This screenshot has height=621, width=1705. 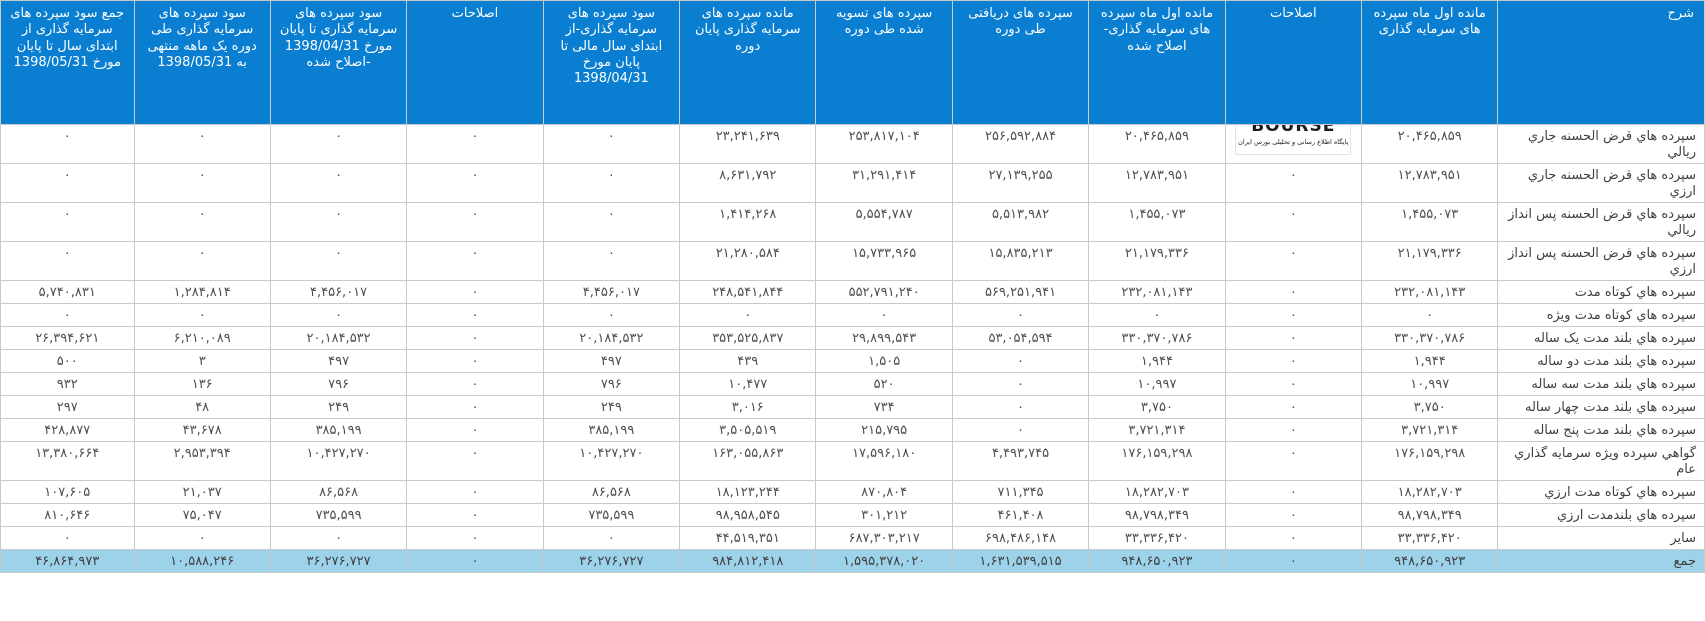 I want to click on col-header-adjustments-2: اصلاحات, so click(x=475, y=62).